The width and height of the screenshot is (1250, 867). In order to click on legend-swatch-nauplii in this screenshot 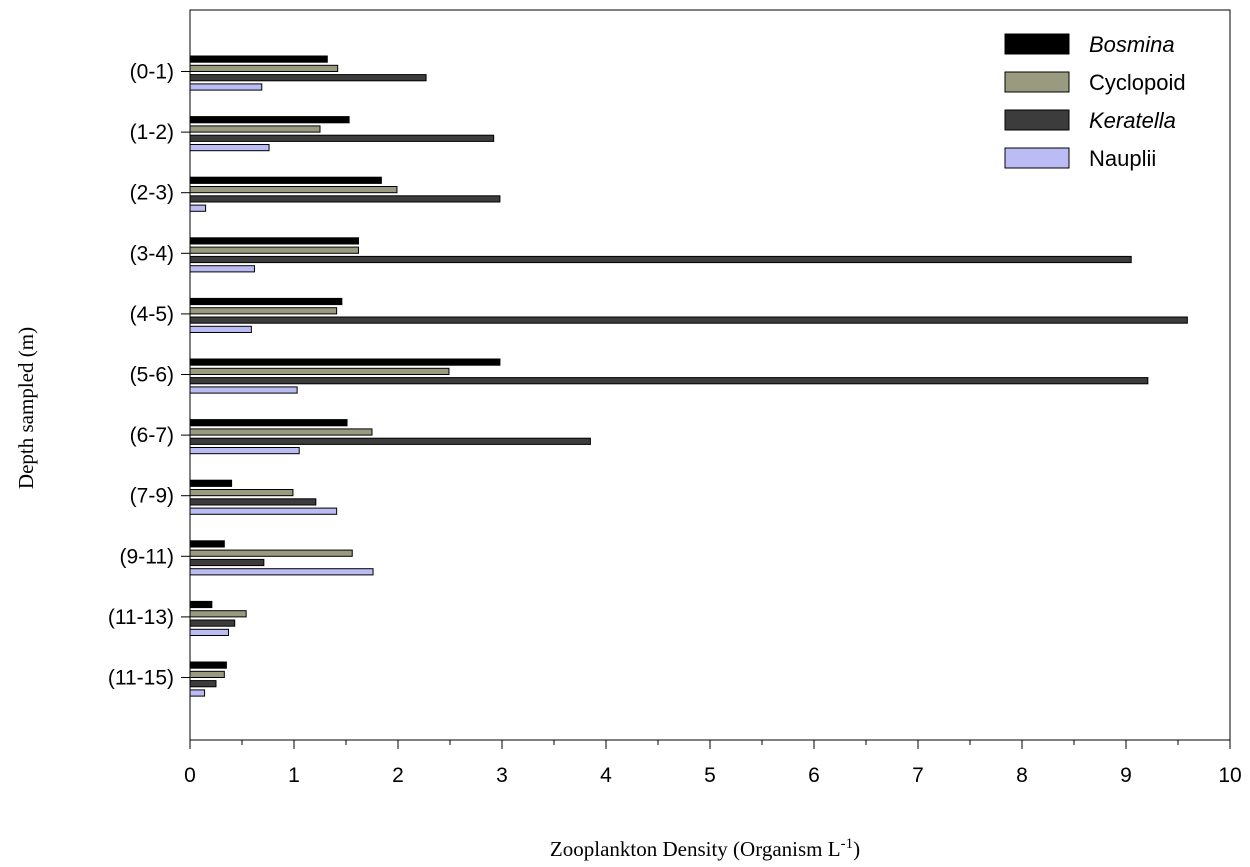, I will do `click(1037, 158)`.